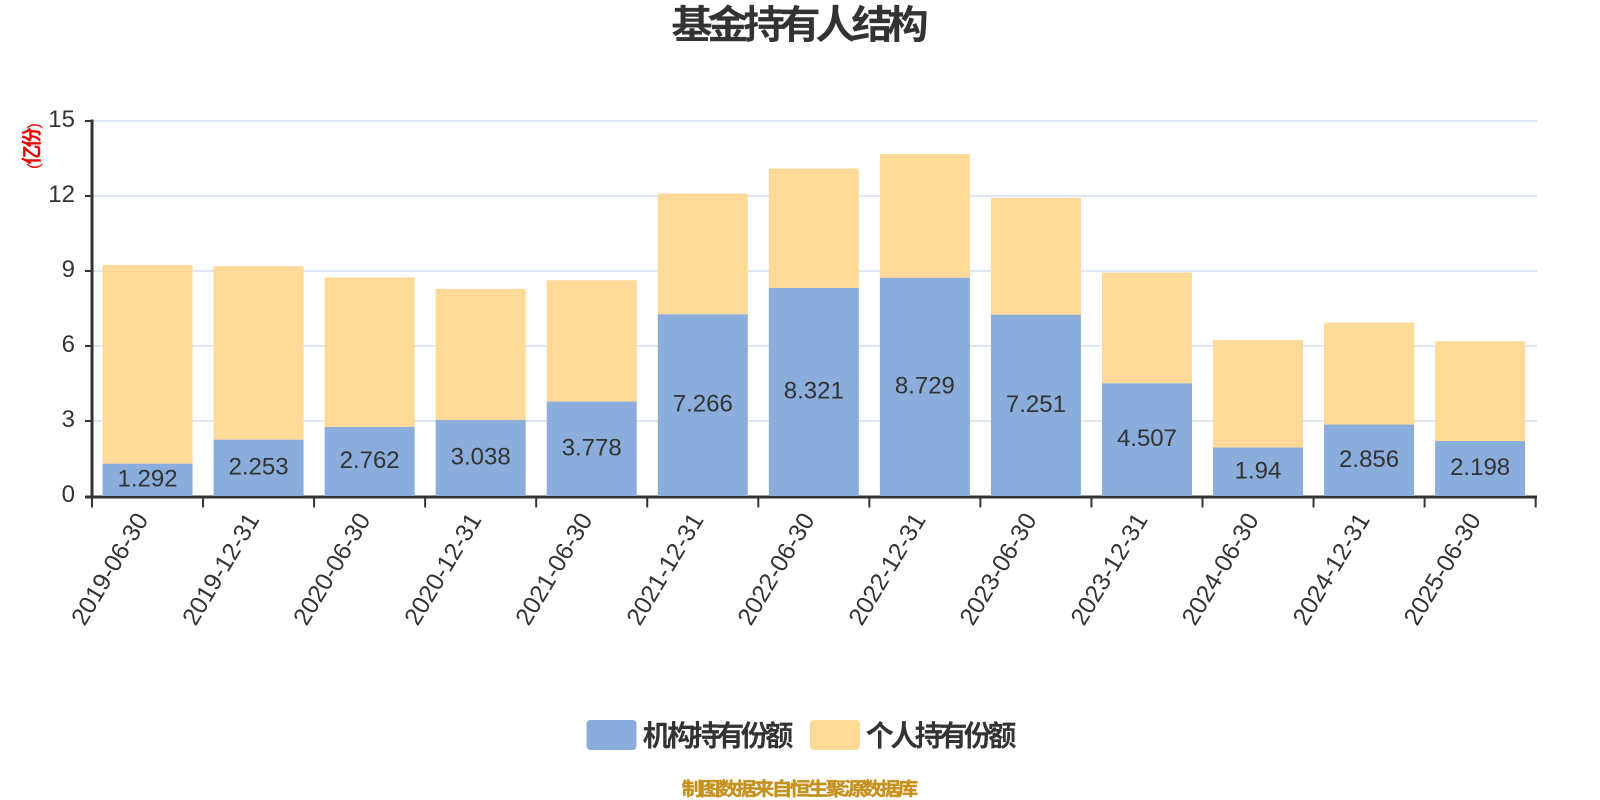  What do you see at coordinates (1147, 438) in the screenshot?
I see `svg-text: 4.507` at bounding box center [1147, 438].